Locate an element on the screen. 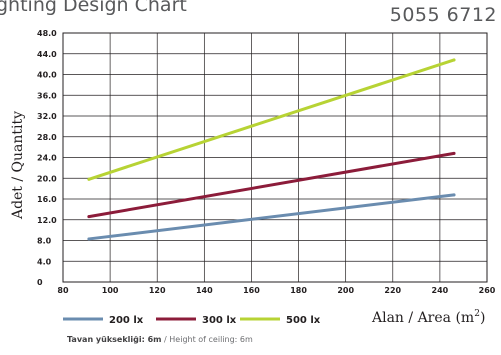 The width and height of the screenshot is (501, 355). y-axis-title: Adet / Quantity is located at coordinates (18, 165).